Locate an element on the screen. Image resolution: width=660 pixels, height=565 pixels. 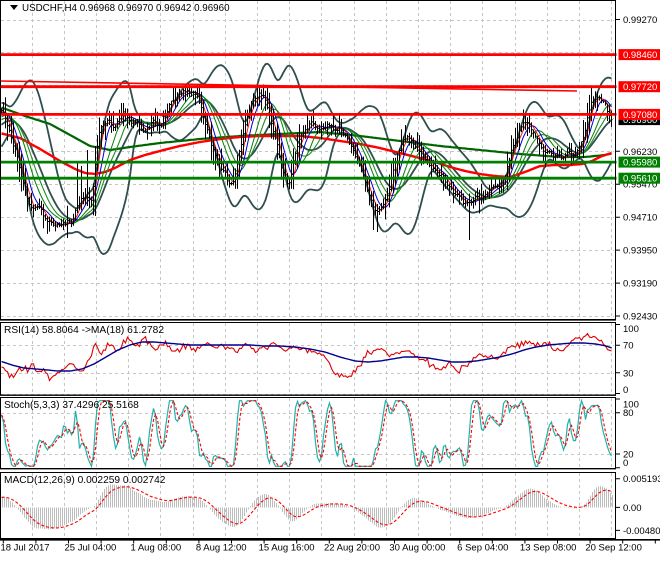
svg-text:MACD(12,26,9) 0.002259 0.00274: MACD(12,26,9) 0.002259 0.002742 is located at coordinates (85, 480).